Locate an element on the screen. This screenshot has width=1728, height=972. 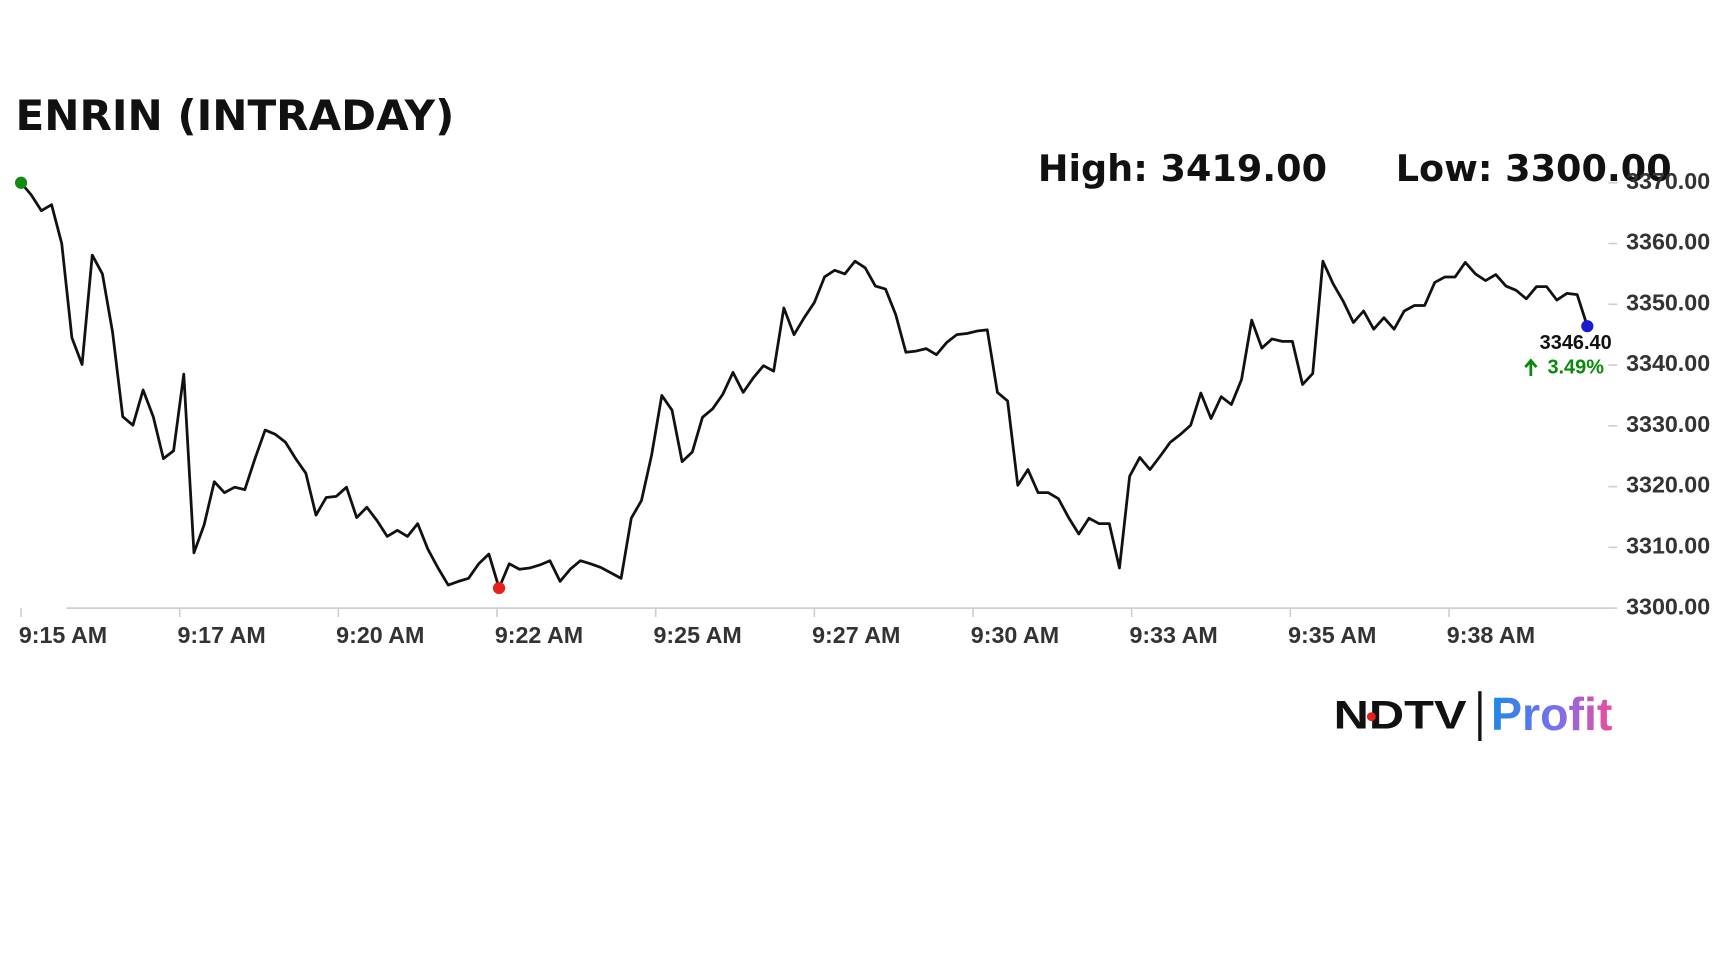
y-tick-label: 3320.00 is located at coordinates (1668, 485).